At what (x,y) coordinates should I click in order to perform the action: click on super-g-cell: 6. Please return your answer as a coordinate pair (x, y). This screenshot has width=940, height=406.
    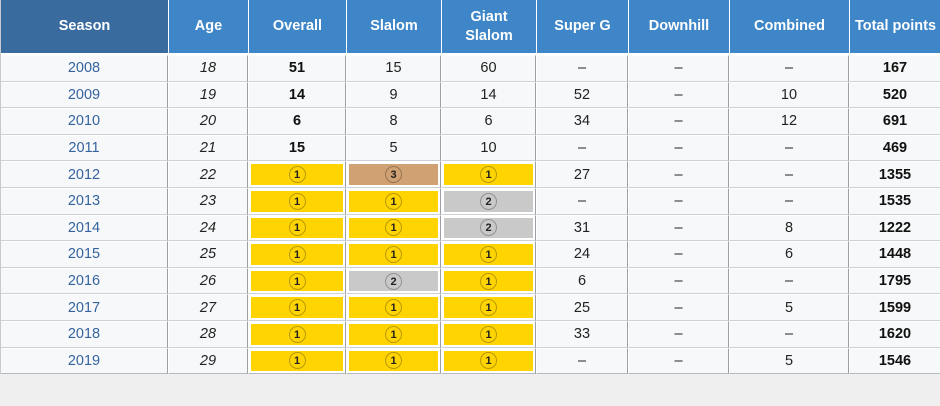
    Looking at the image, I should click on (582, 281).